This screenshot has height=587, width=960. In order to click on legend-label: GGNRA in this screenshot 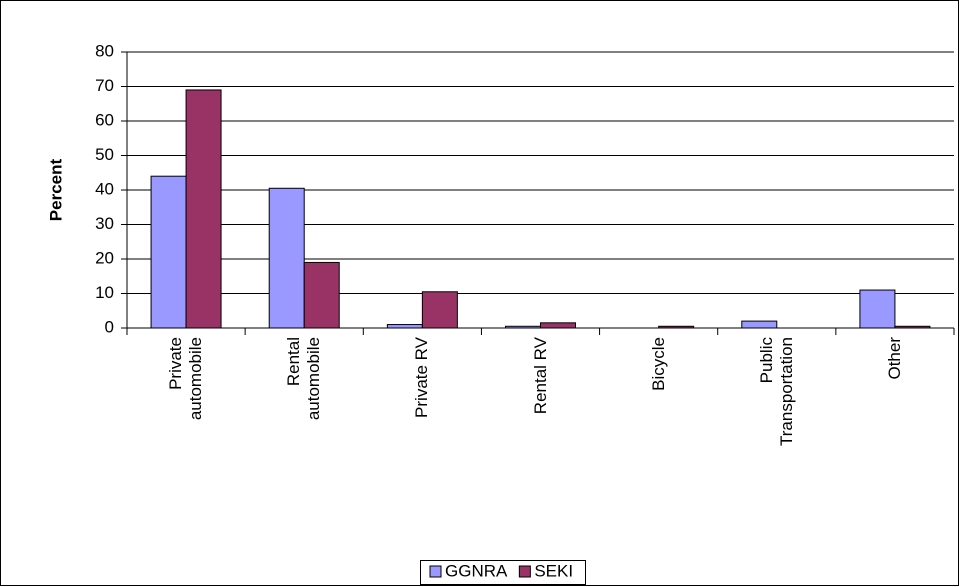, I will do `click(476, 570)`.